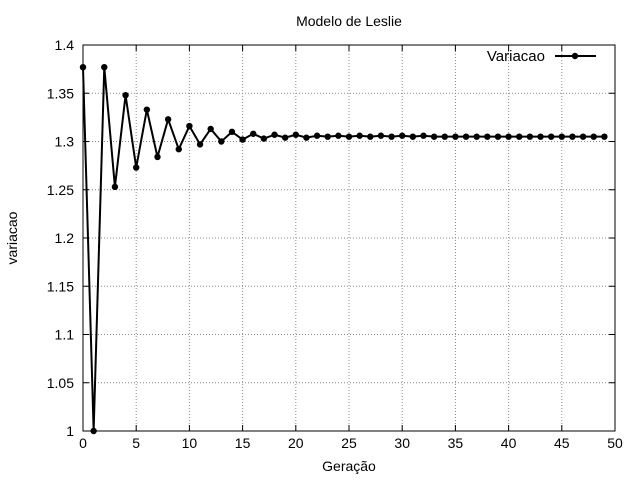  Describe the element at coordinates (65, 142) in the screenshot. I see `y-tick-label: 1.3` at that location.